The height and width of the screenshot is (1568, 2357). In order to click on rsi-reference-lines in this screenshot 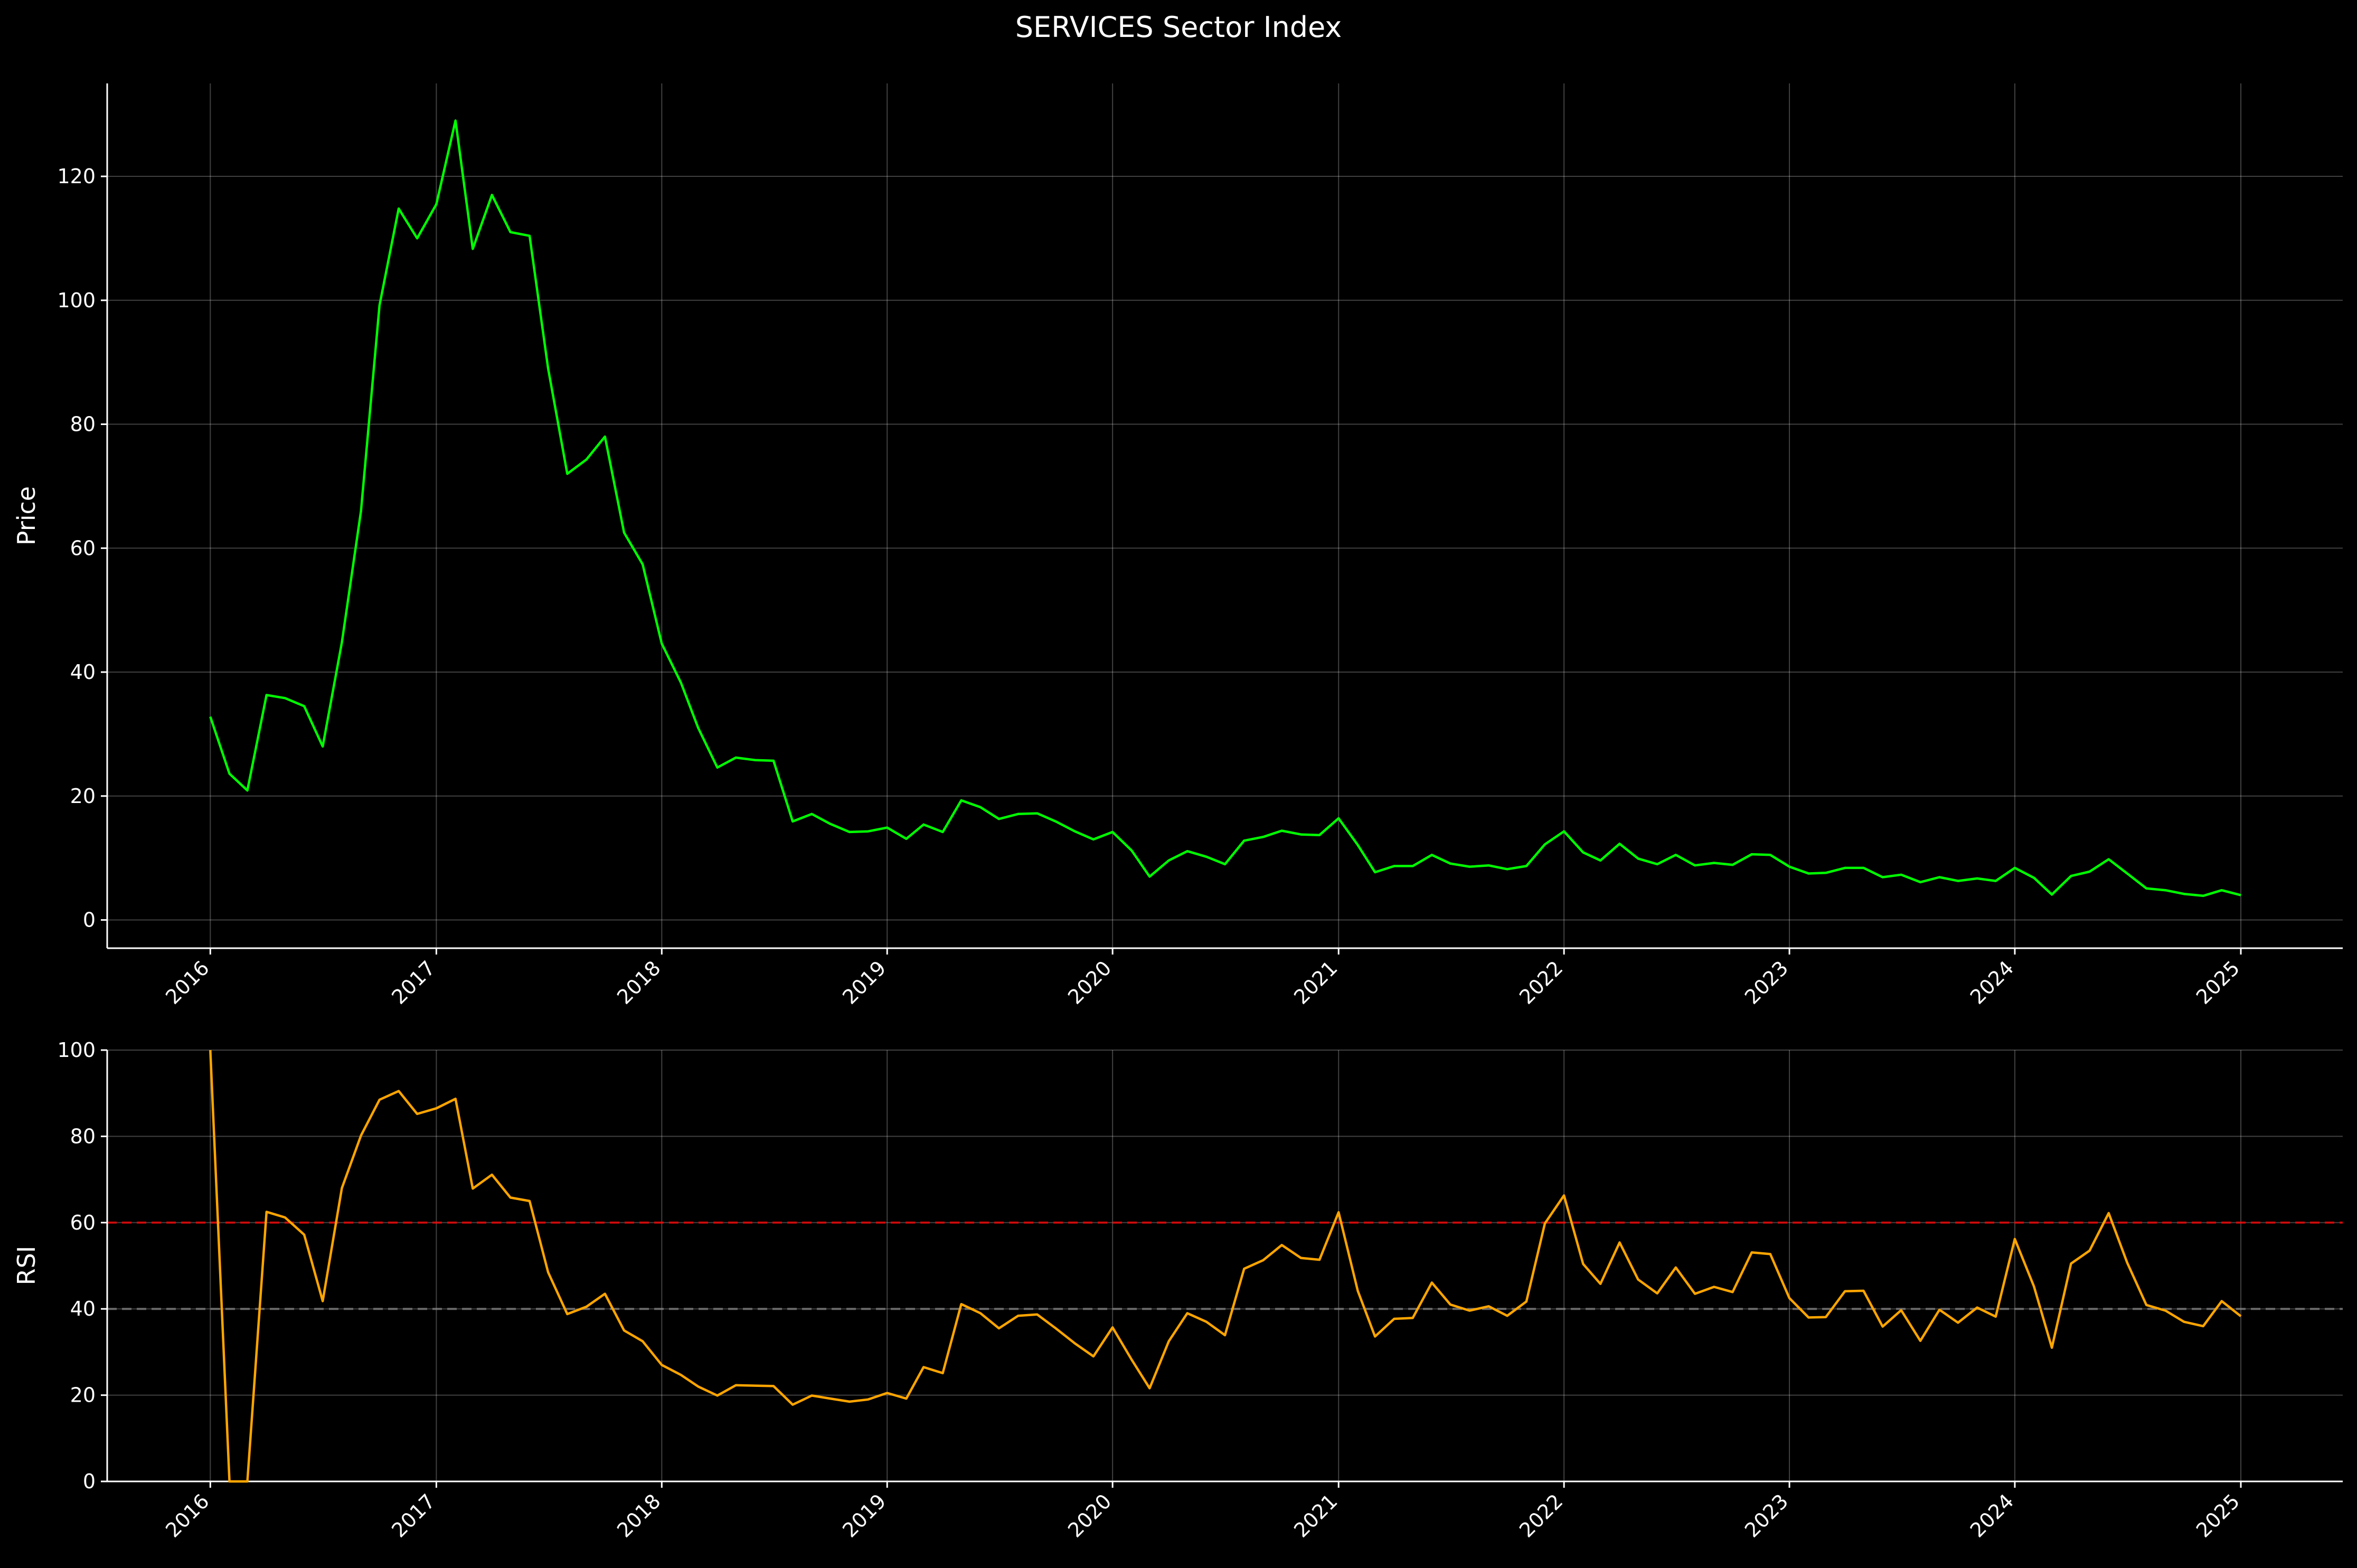, I will do `click(1225, 1265)`.